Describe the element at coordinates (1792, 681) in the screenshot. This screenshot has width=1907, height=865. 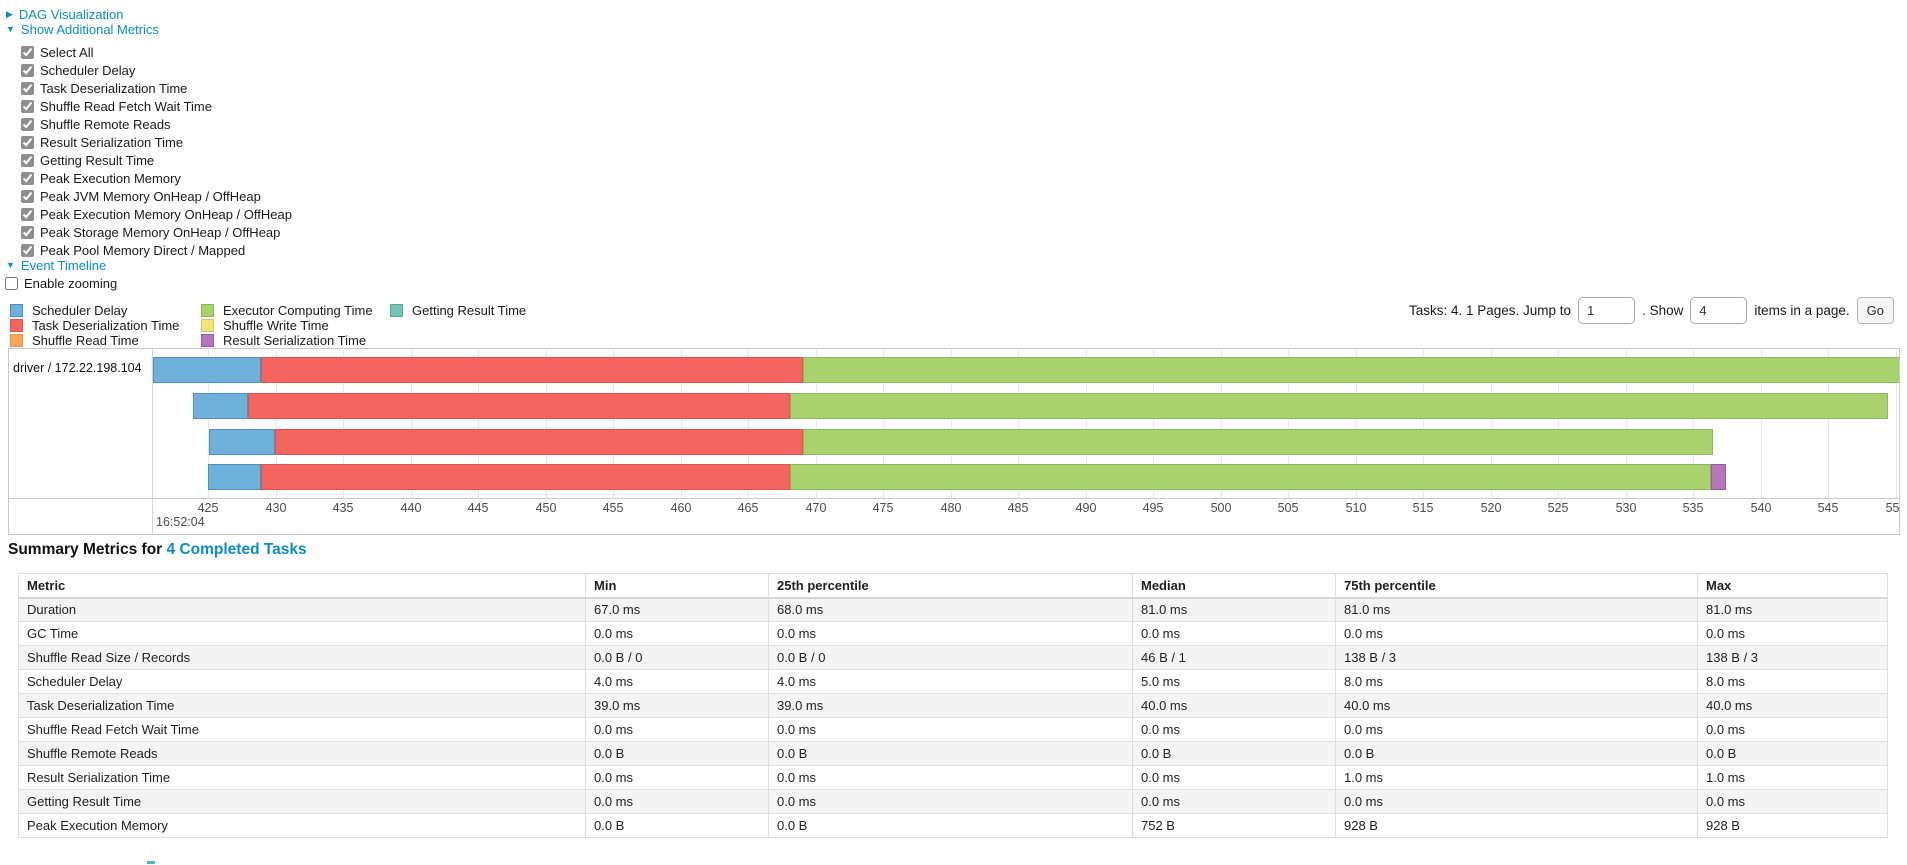
I see `metric-value-cell: 8.0 ms` at that location.